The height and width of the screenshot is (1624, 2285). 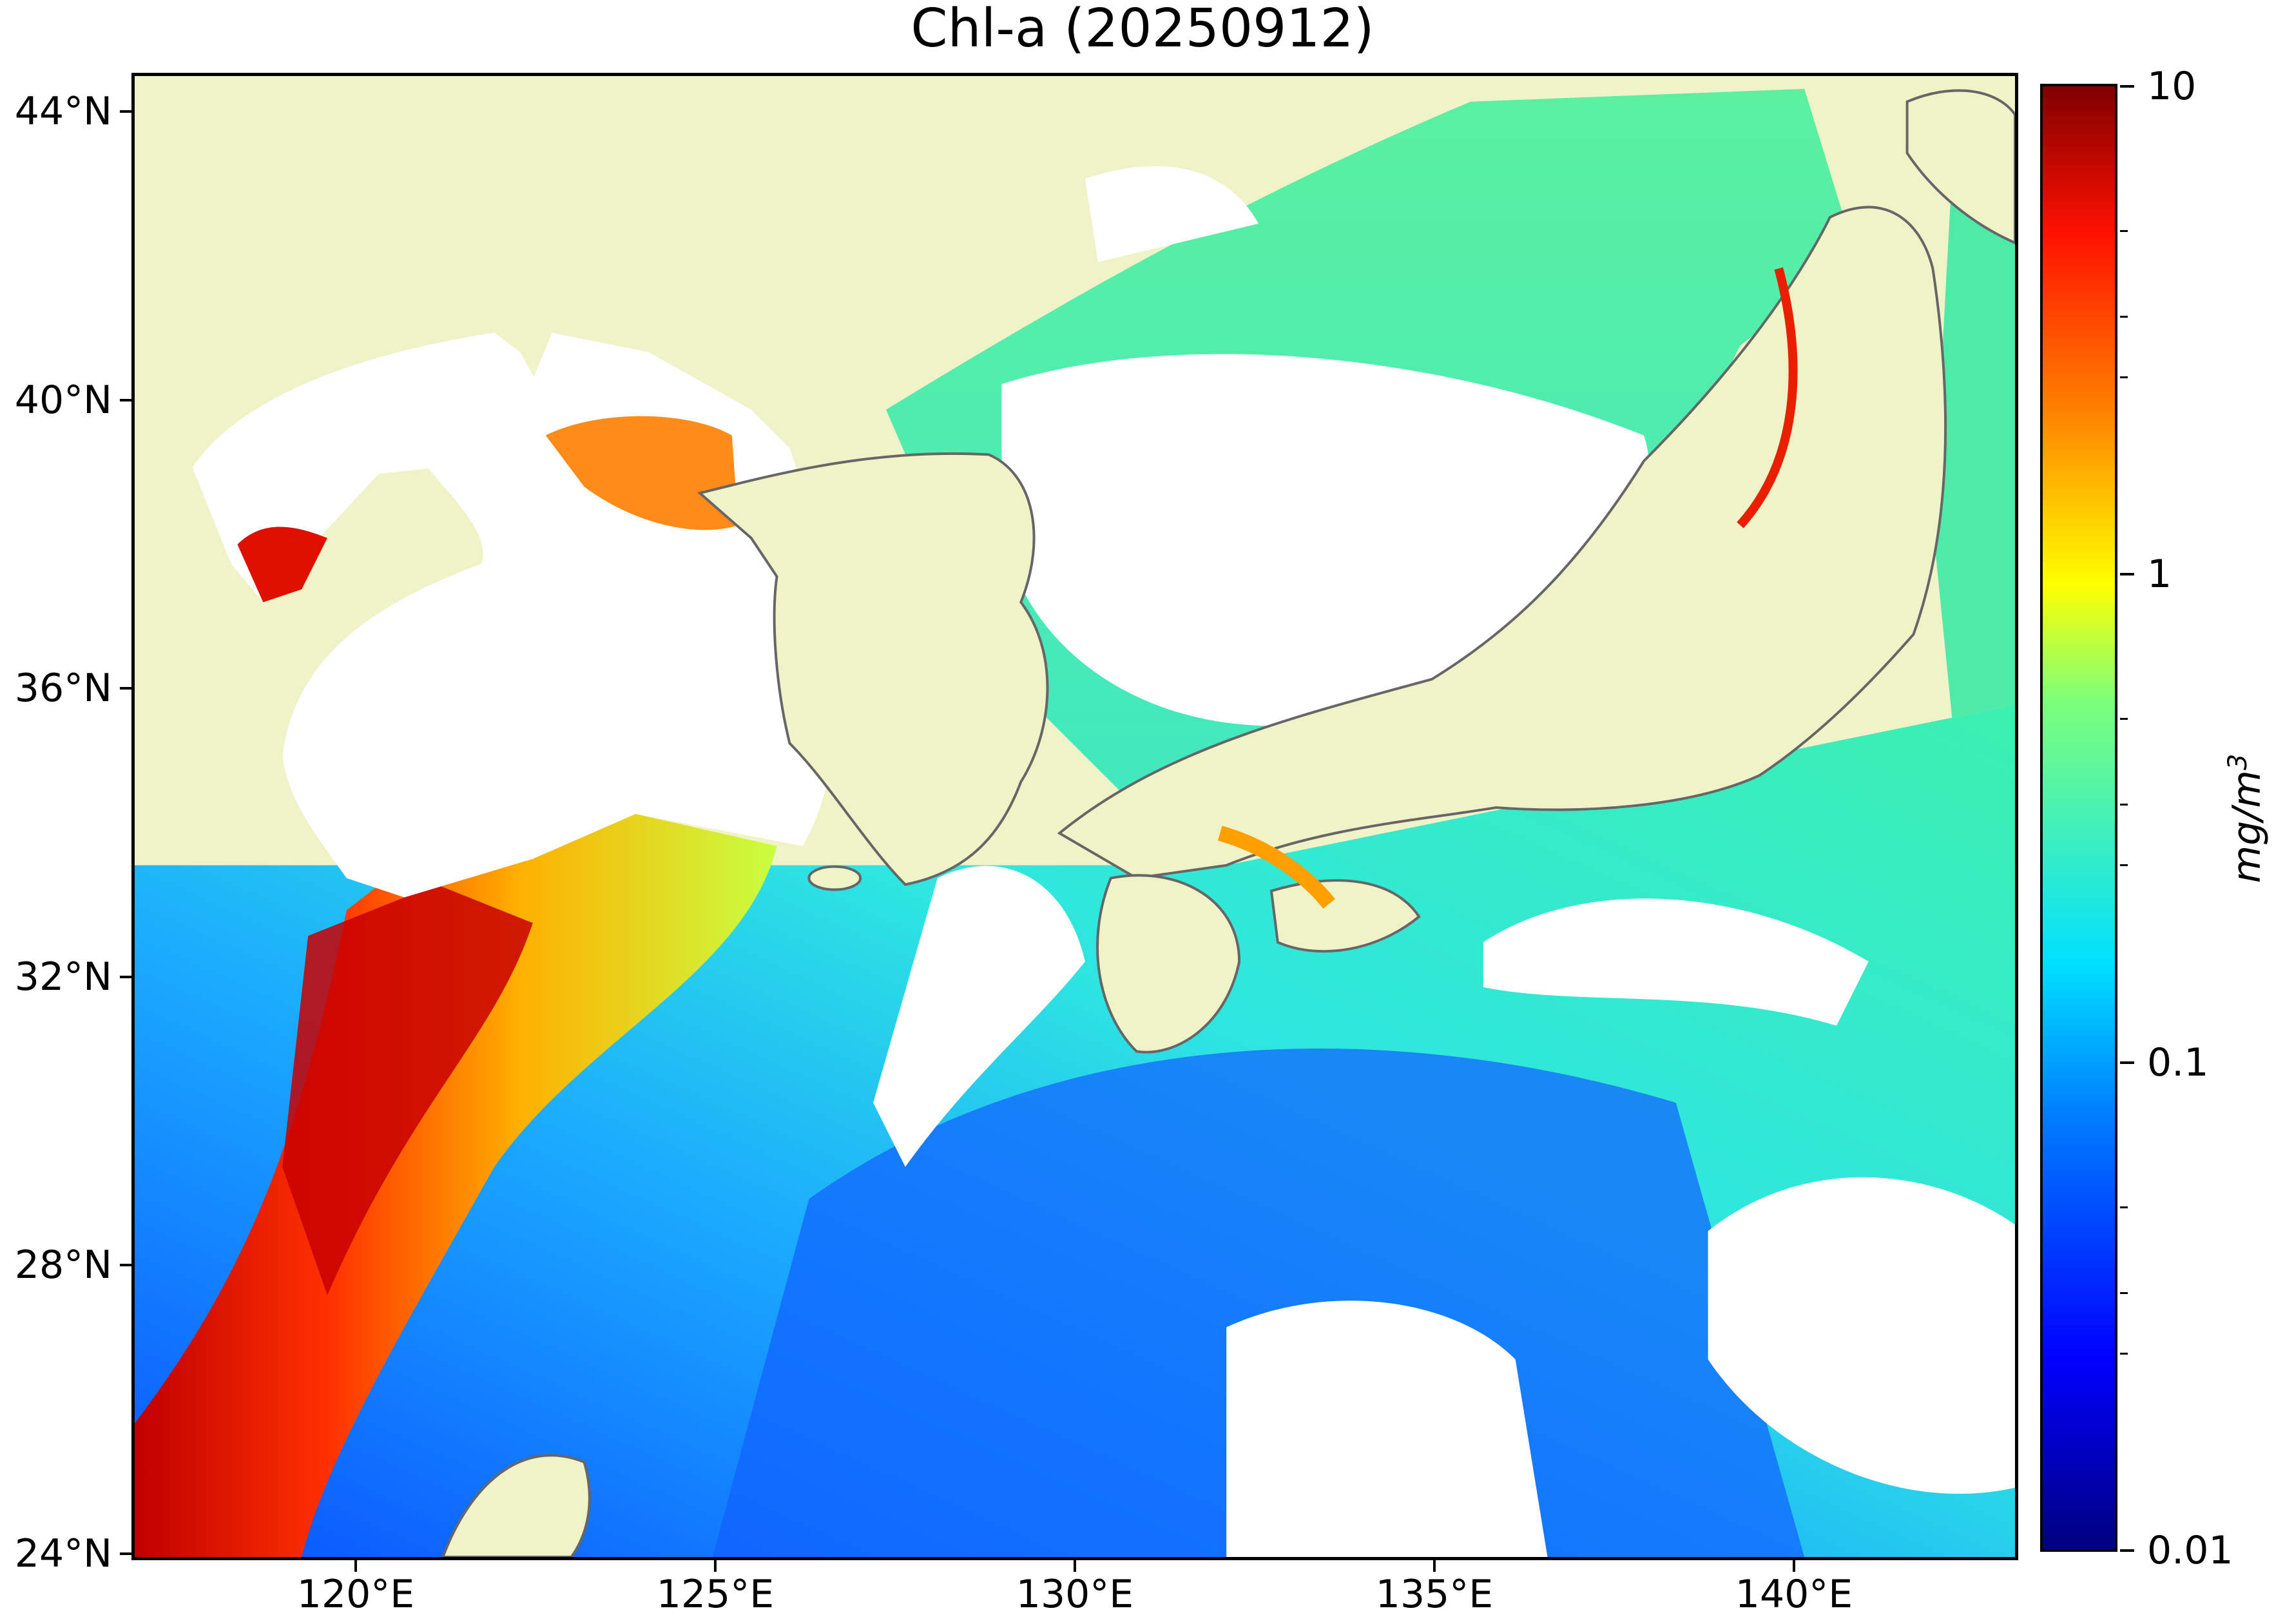 What do you see at coordinates (2159, 574) in the screenshot?
I see `colorbar-label: 1` at bounding box center [2159, 574].